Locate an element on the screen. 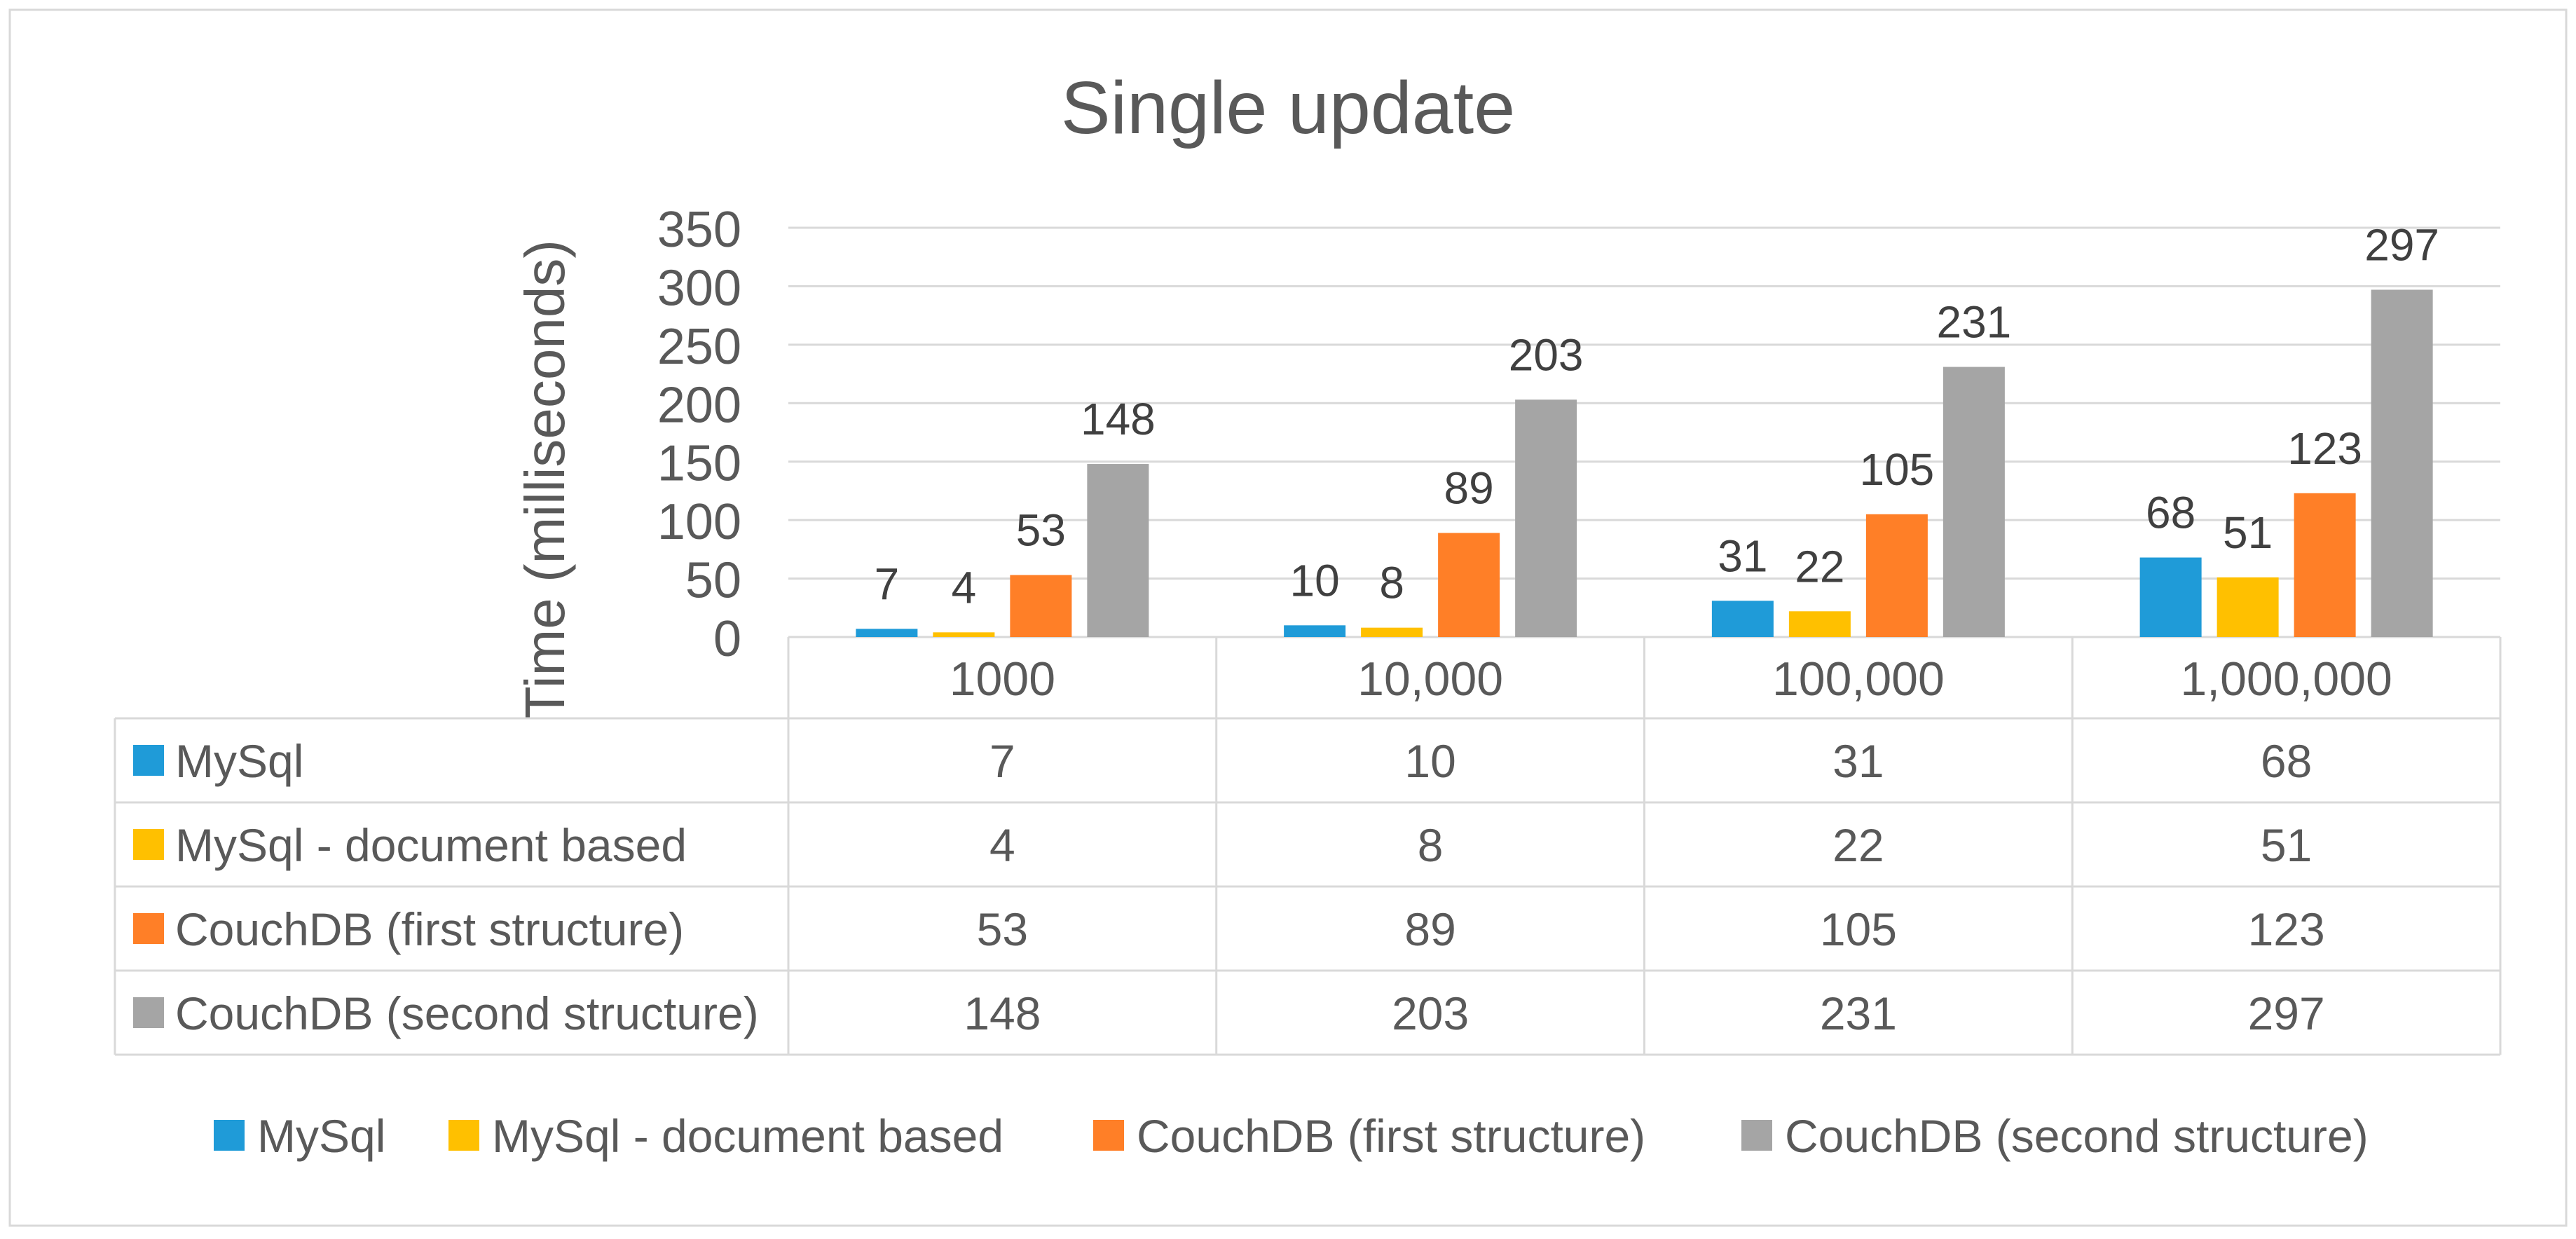 This screenshot has width=2576, height=1239. table-cell-value: 89 is located at coordinates (1429, 929).